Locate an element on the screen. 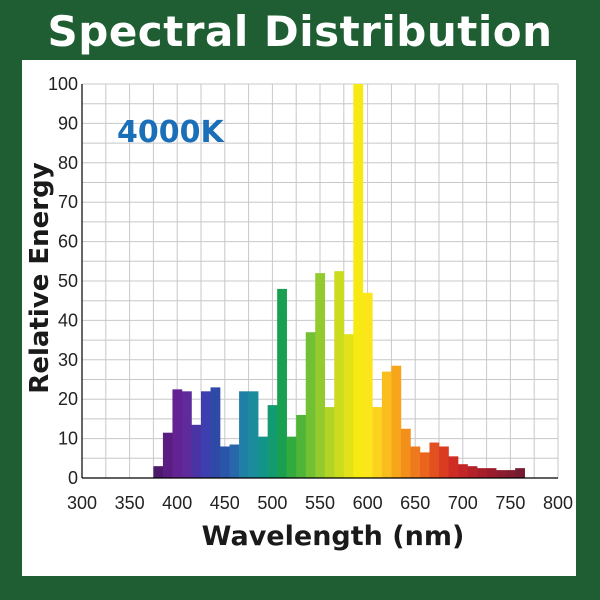 The width and height of the screenshot is (600, 600). y-tick-label: 80 is located at coordinates (68, 163).